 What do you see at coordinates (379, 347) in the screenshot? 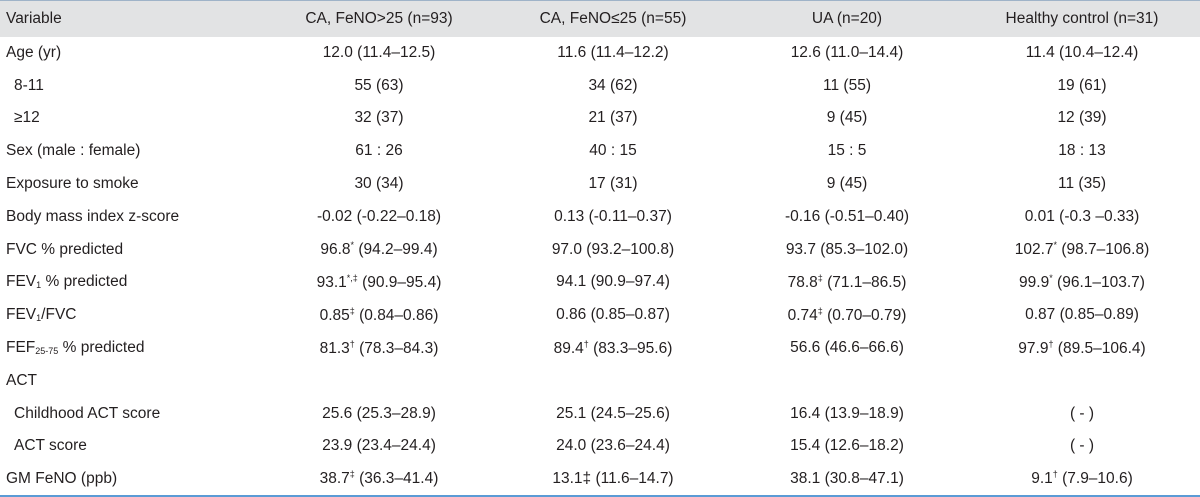
I see `cell: 81.3† (78.3–84.3)` at bounding box center [379, 347].